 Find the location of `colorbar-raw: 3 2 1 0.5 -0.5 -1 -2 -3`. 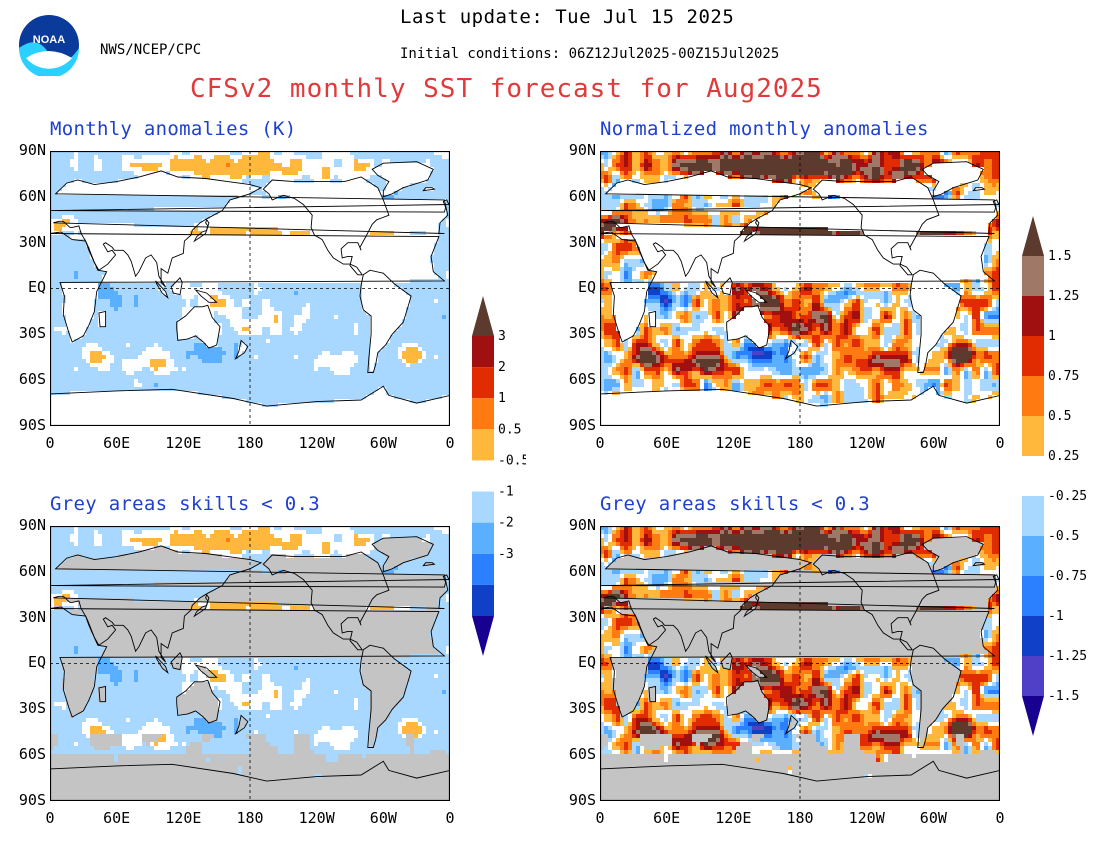

colorbar-raw: 3 2 1 0.5 -0.5 -1 -2 -3 is located at coordinates (497, 477).